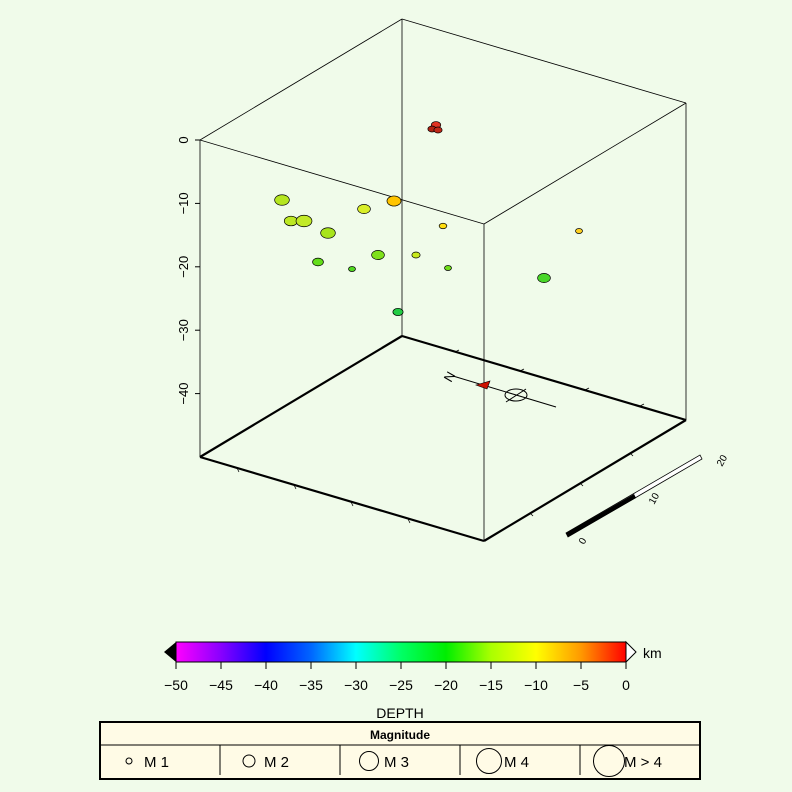  I want to click on legend-item-label: M 1, so click(156, 762).